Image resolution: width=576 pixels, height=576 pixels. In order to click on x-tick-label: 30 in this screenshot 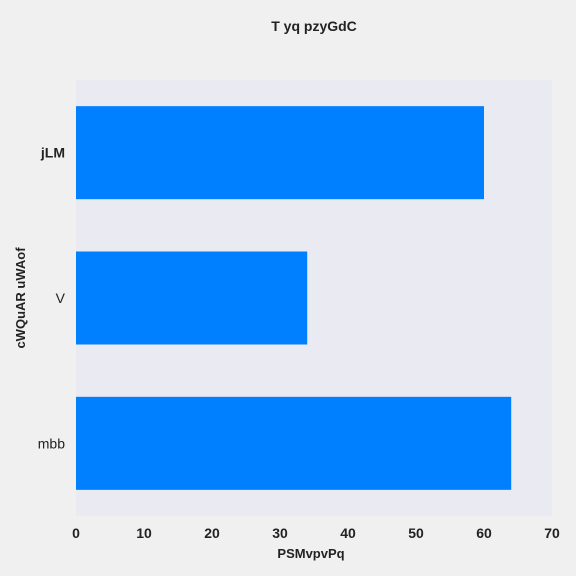, I will do `click(280, 533)`.